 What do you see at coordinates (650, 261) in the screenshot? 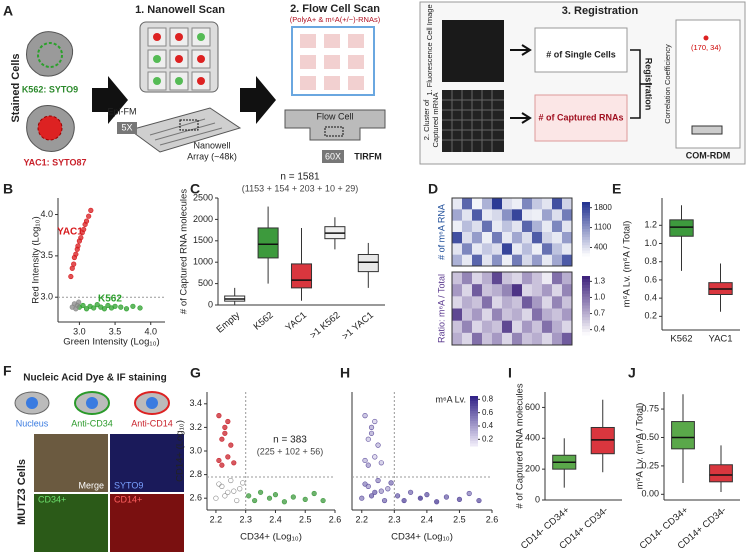
I see `y-tick-label: 0.8` at bounding box center [650, 261].